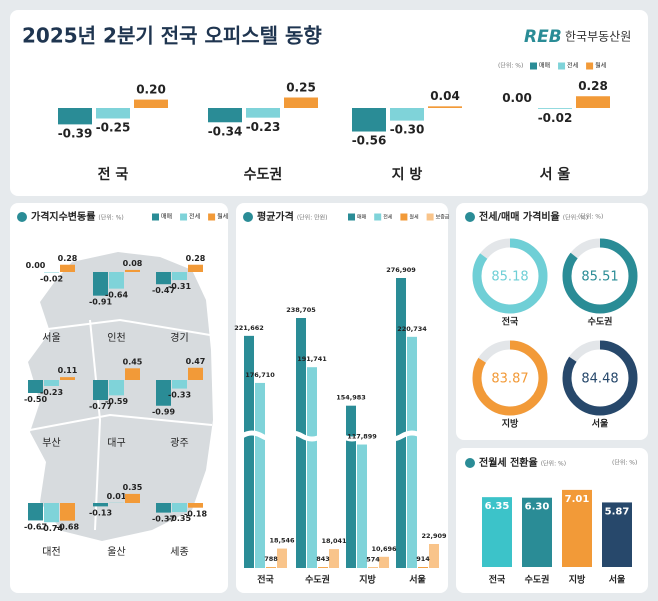 This screenshot has width=658, height=601. What do you see at coordinates (362, 437) in the screenshot?
I see `value-label: 117,899` at bounding box center [362, 437].